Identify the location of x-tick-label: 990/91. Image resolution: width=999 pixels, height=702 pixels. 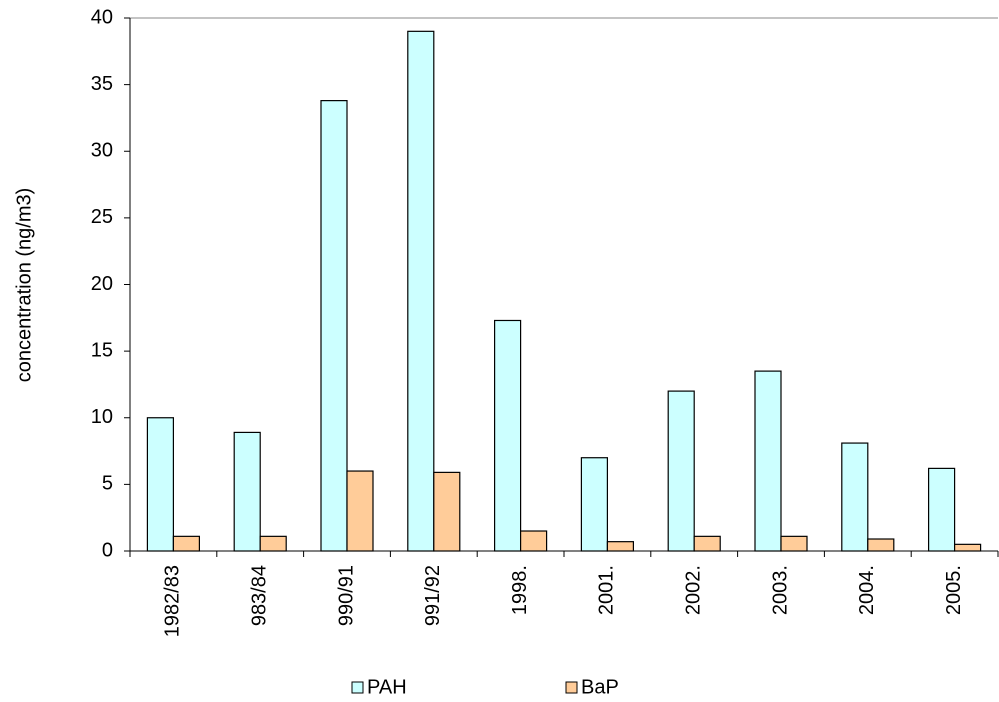
(346, 595).